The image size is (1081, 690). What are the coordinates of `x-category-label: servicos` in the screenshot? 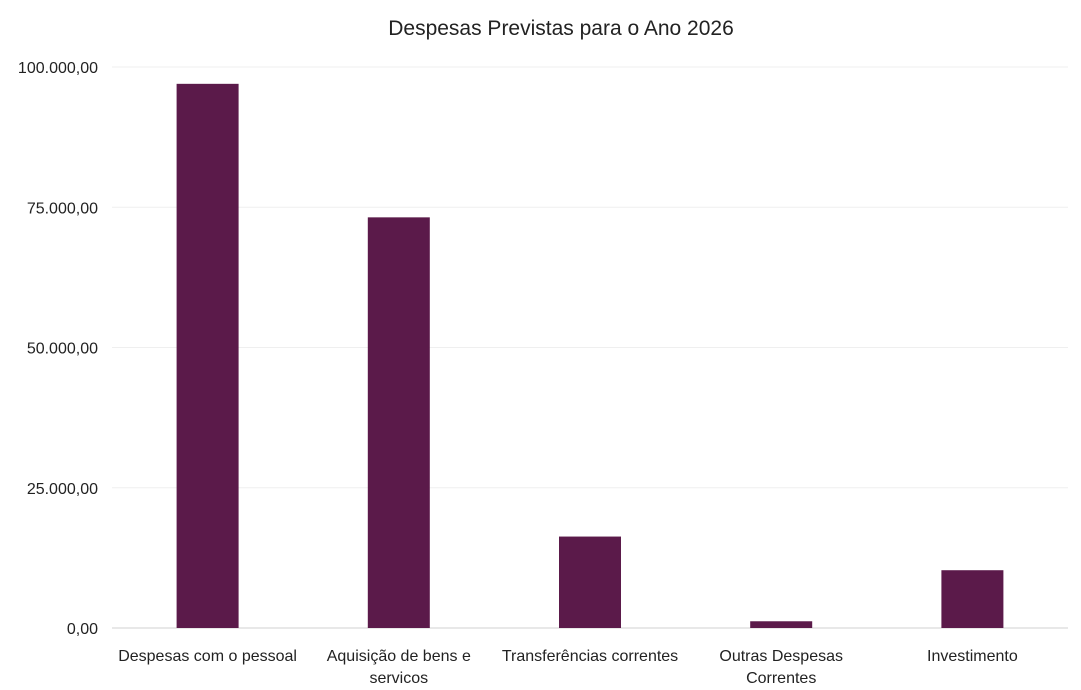 It's located at (398, 677).